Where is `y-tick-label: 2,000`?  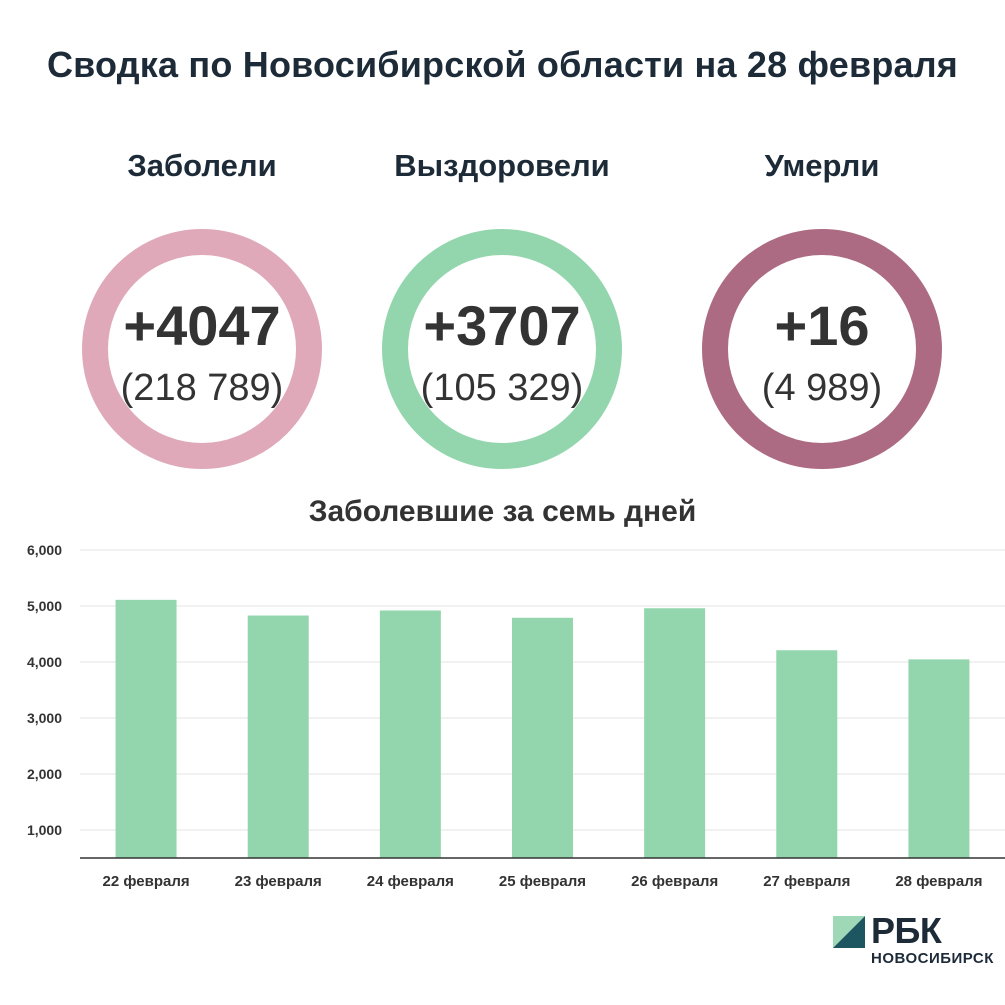 y-tick-label: 2,000 is located at coordinates (44, 774).